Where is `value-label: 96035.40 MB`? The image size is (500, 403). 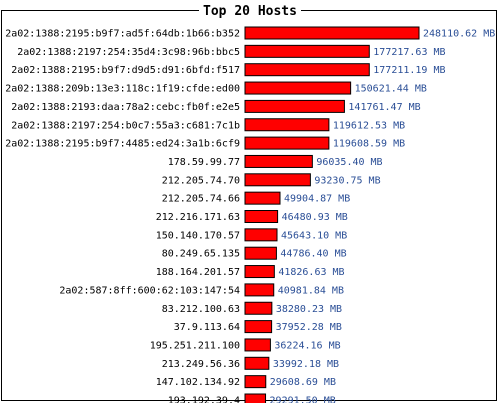 value-label: 96035.40 MB is located at coordinates (349, 162).